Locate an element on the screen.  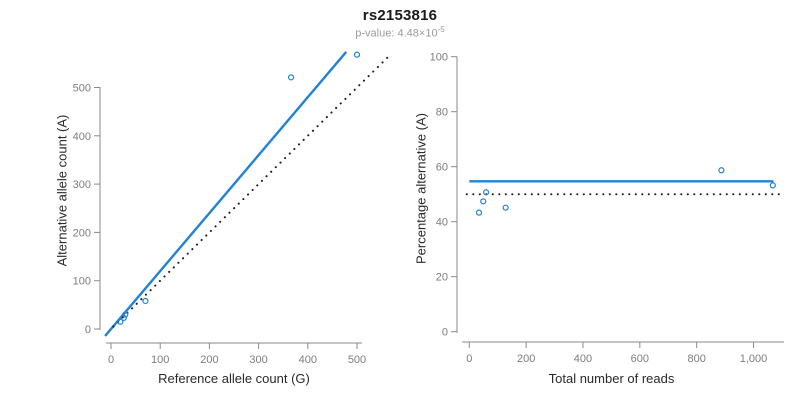
x-axis: 0 200 400 600 800 1,000 is located at coordinates (623, 353).